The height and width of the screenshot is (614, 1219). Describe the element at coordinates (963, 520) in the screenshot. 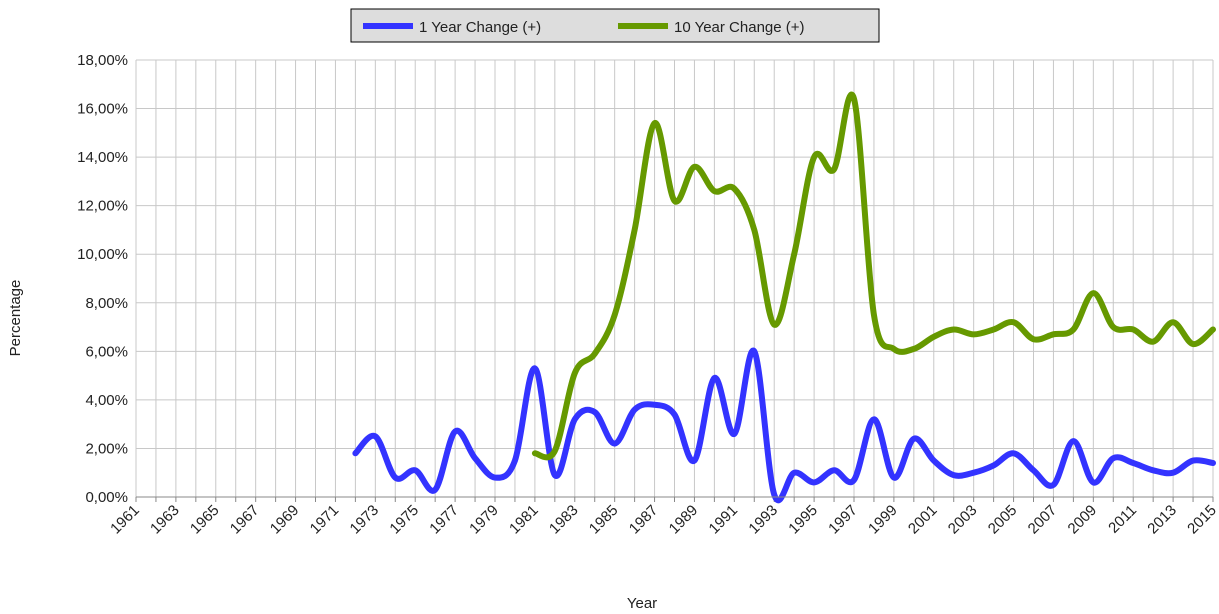

I see `x-tick-label: 2003` at that location.